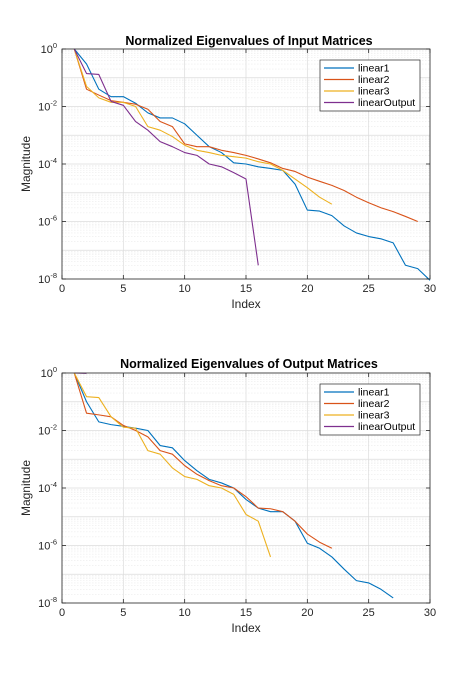  Describe the element at coordinates (166, 157) in the screenshot. I see `series-line-linearOutput` at that location.